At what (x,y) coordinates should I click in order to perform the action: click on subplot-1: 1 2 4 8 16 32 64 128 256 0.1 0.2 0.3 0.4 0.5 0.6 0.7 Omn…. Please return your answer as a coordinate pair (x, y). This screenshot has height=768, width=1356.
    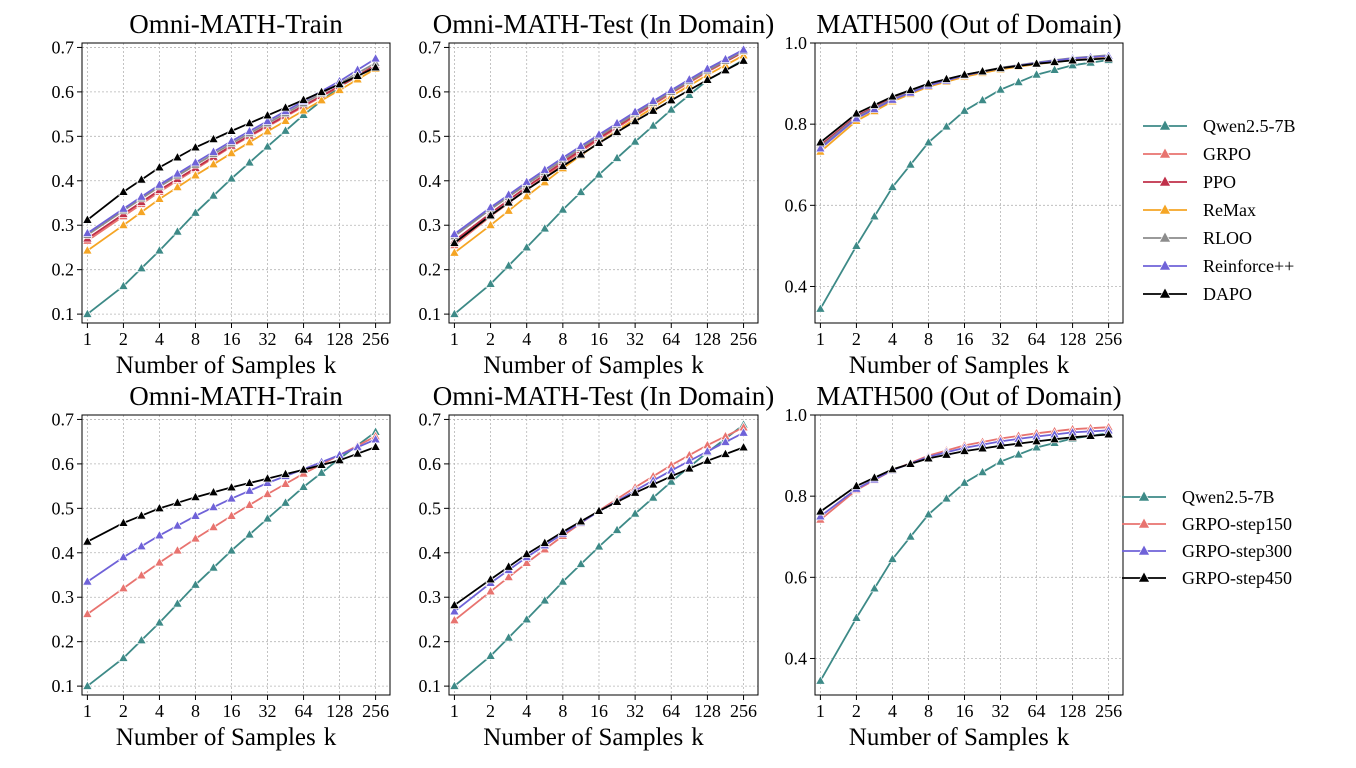
    Looking at the image, I should click on (221, 194).